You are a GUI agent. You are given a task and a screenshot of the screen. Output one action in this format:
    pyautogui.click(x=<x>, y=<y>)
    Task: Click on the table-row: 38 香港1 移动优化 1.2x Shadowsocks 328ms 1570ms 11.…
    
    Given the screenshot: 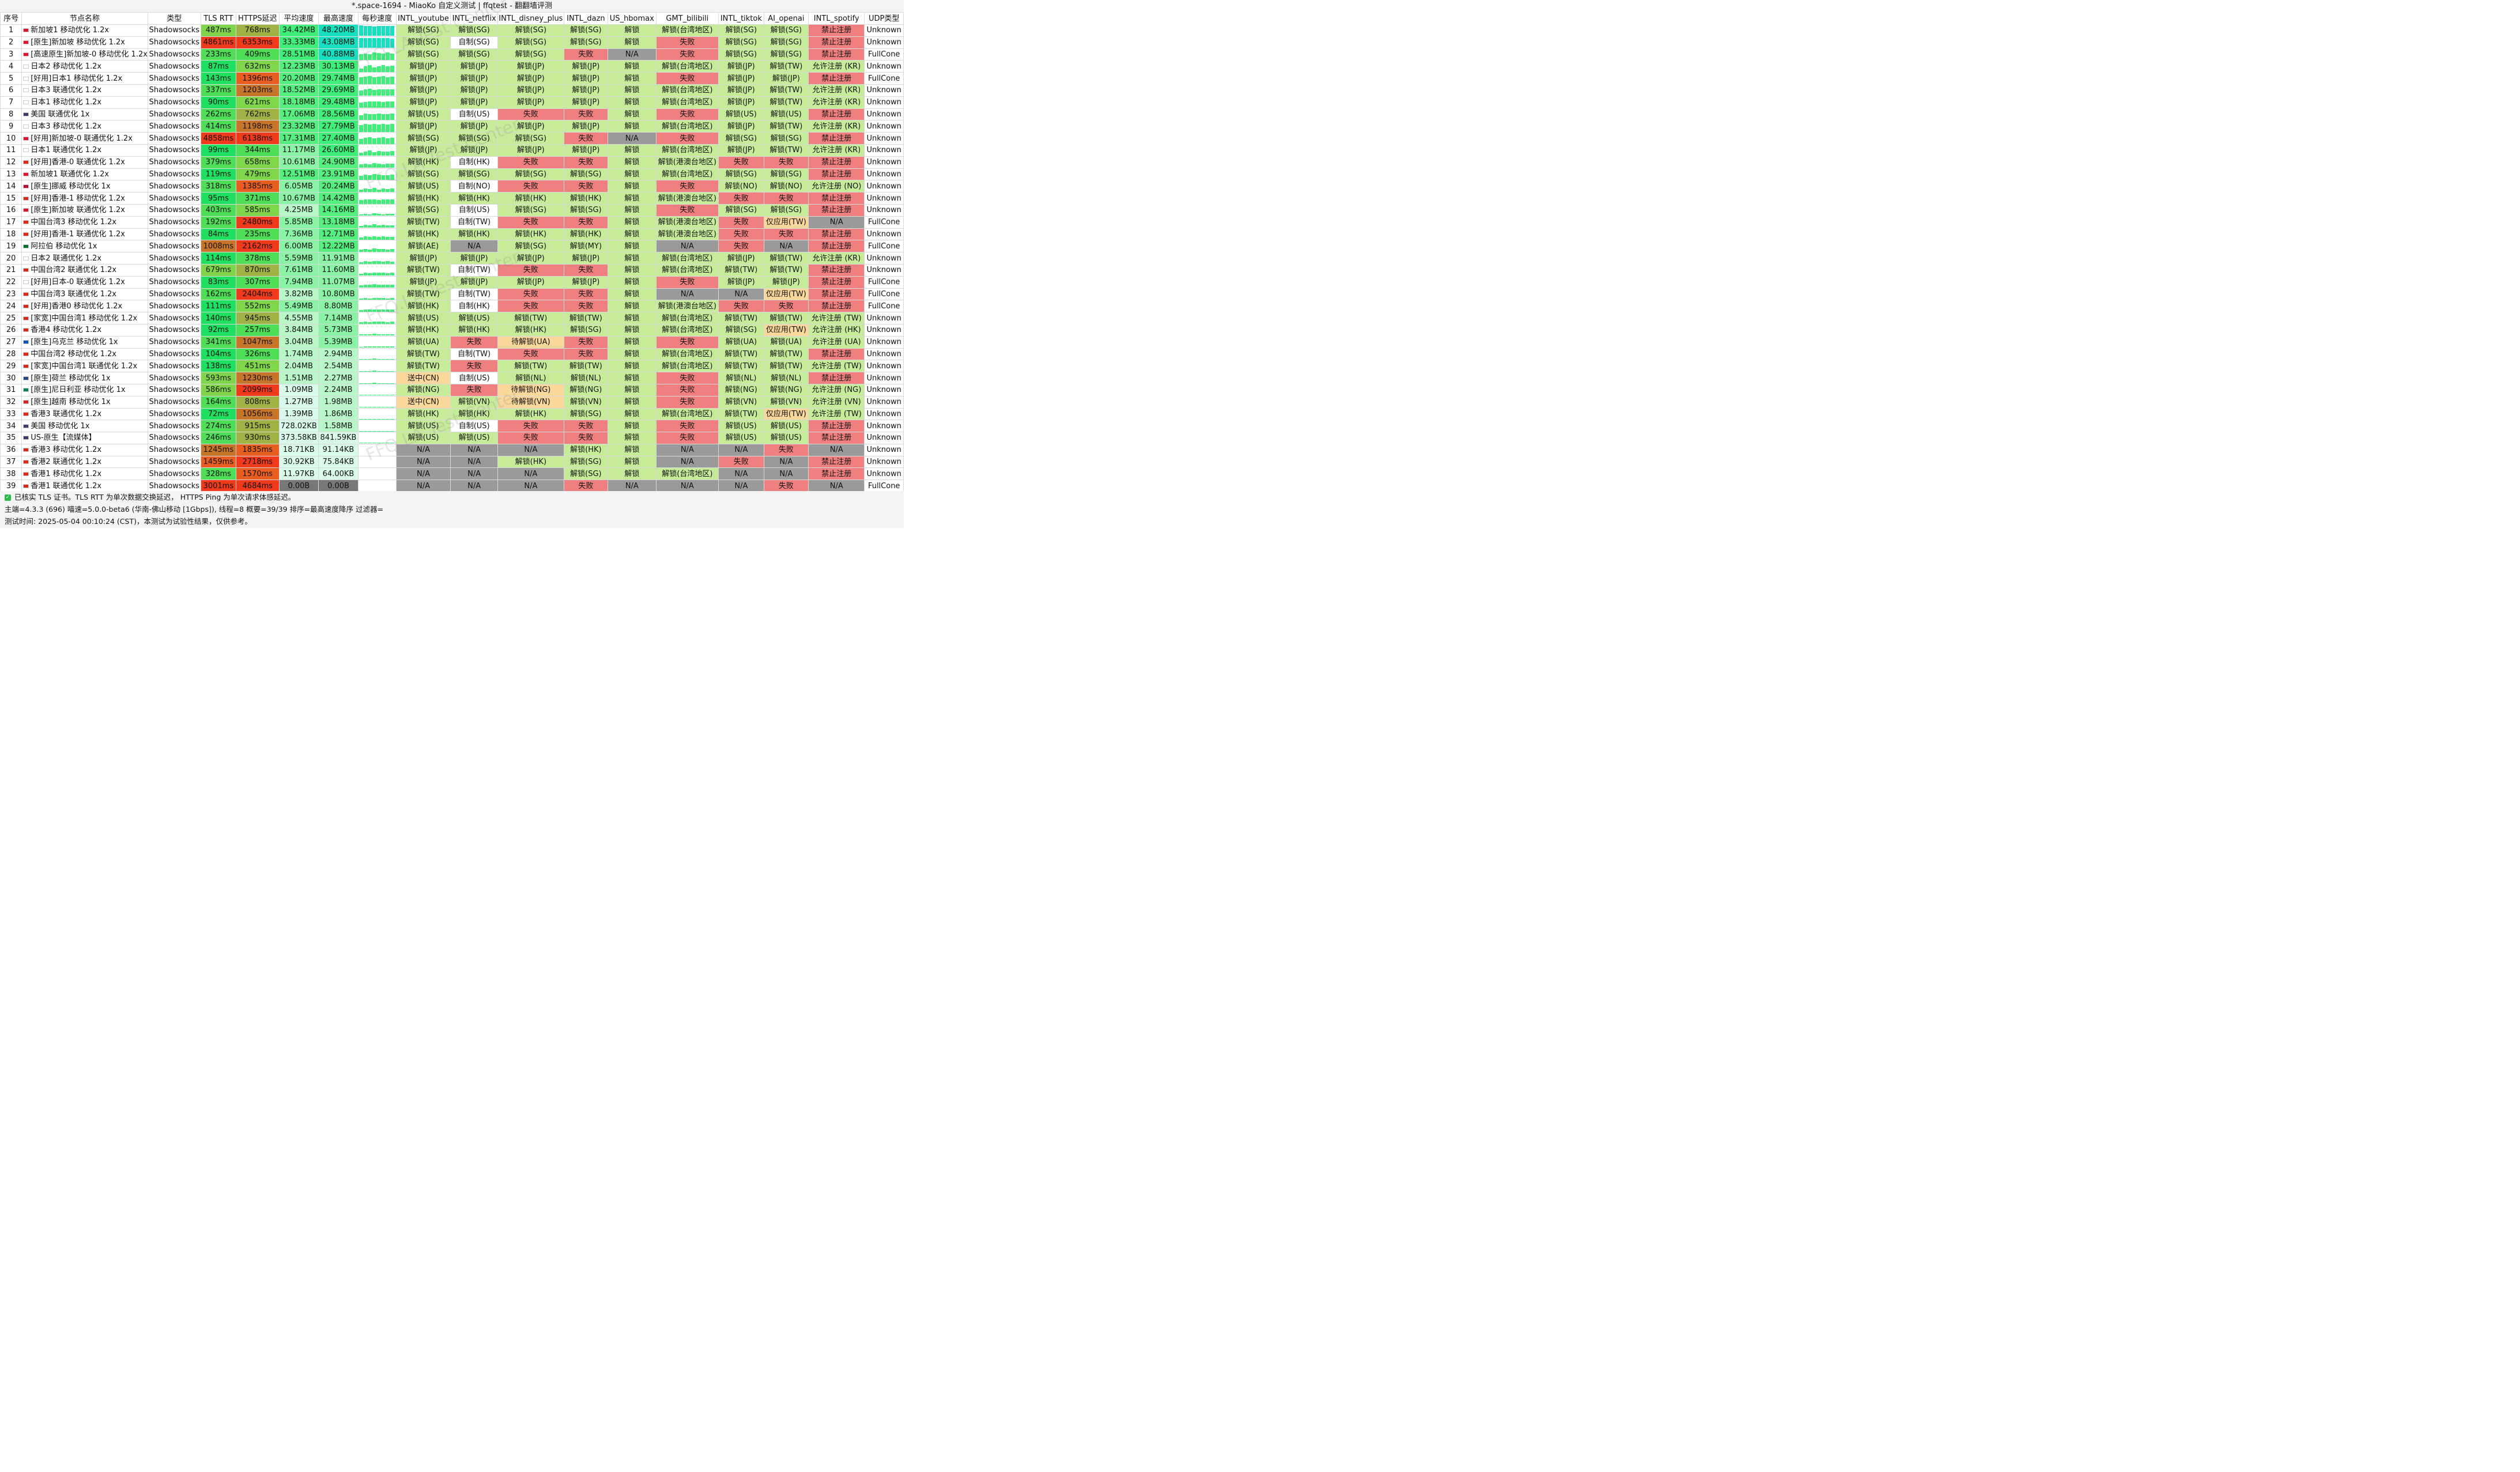 What is the action you would take?
    pyautogui.click(x=452, y=474)
    